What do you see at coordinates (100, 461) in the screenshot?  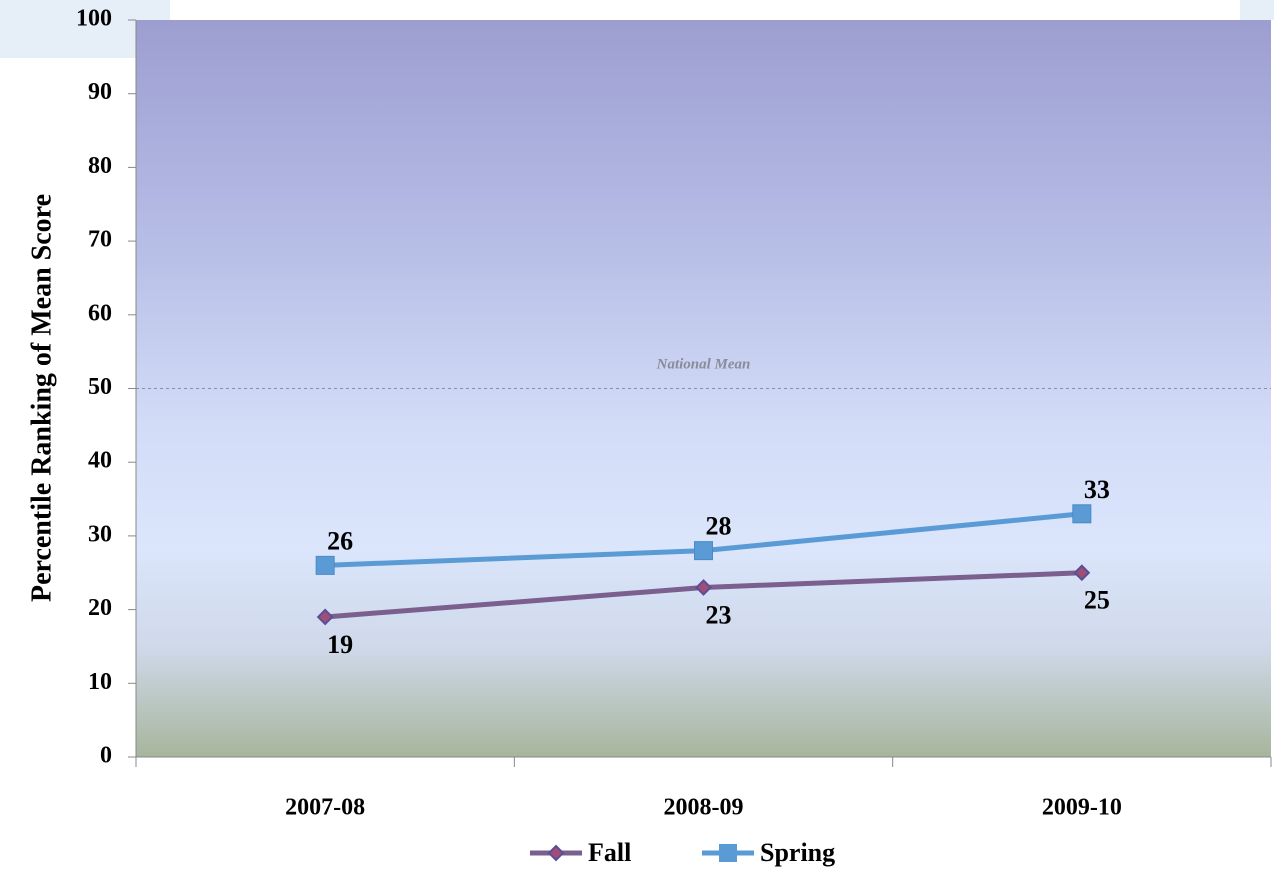 I see `y-tick-label: 40` at bounding box center [100, 461].